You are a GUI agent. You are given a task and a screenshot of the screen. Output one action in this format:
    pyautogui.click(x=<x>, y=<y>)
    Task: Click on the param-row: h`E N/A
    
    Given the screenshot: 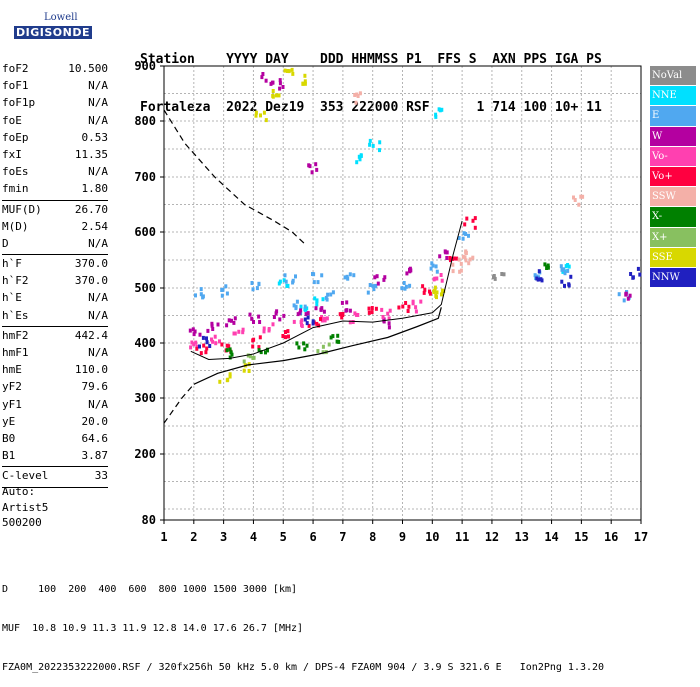 What is the action you would take?
    pyautogui.click(x=55, y=297)
    